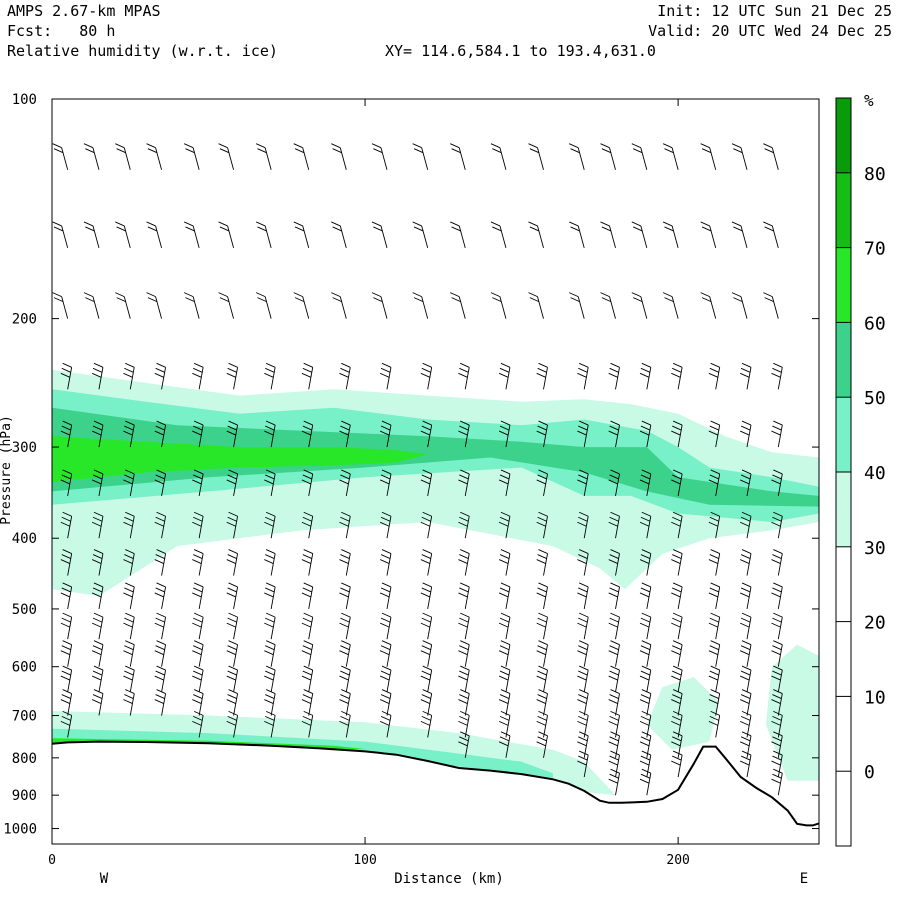 Image resolution: width=900 pixels, height=900 pixels. Describe the element at coordinates (24, 448) in the screenshot. I see `y-tick-label: 300` at that location.